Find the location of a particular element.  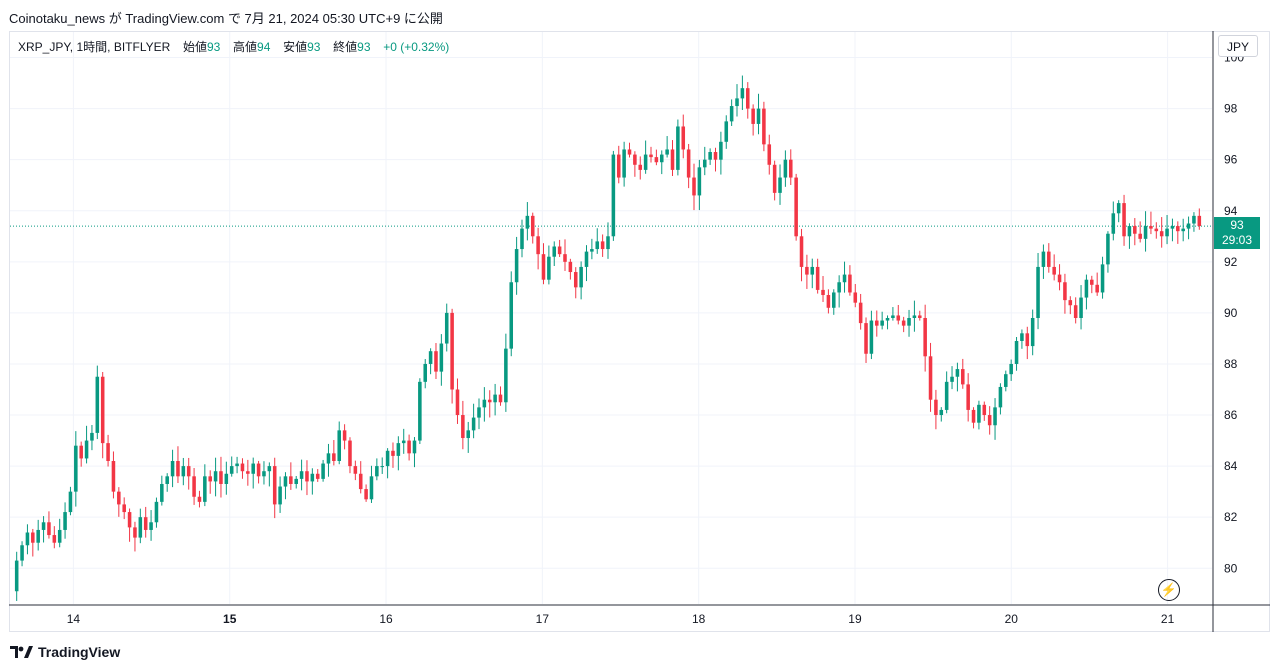

x-tick-label: 14 is located at coordinates (74, 619).